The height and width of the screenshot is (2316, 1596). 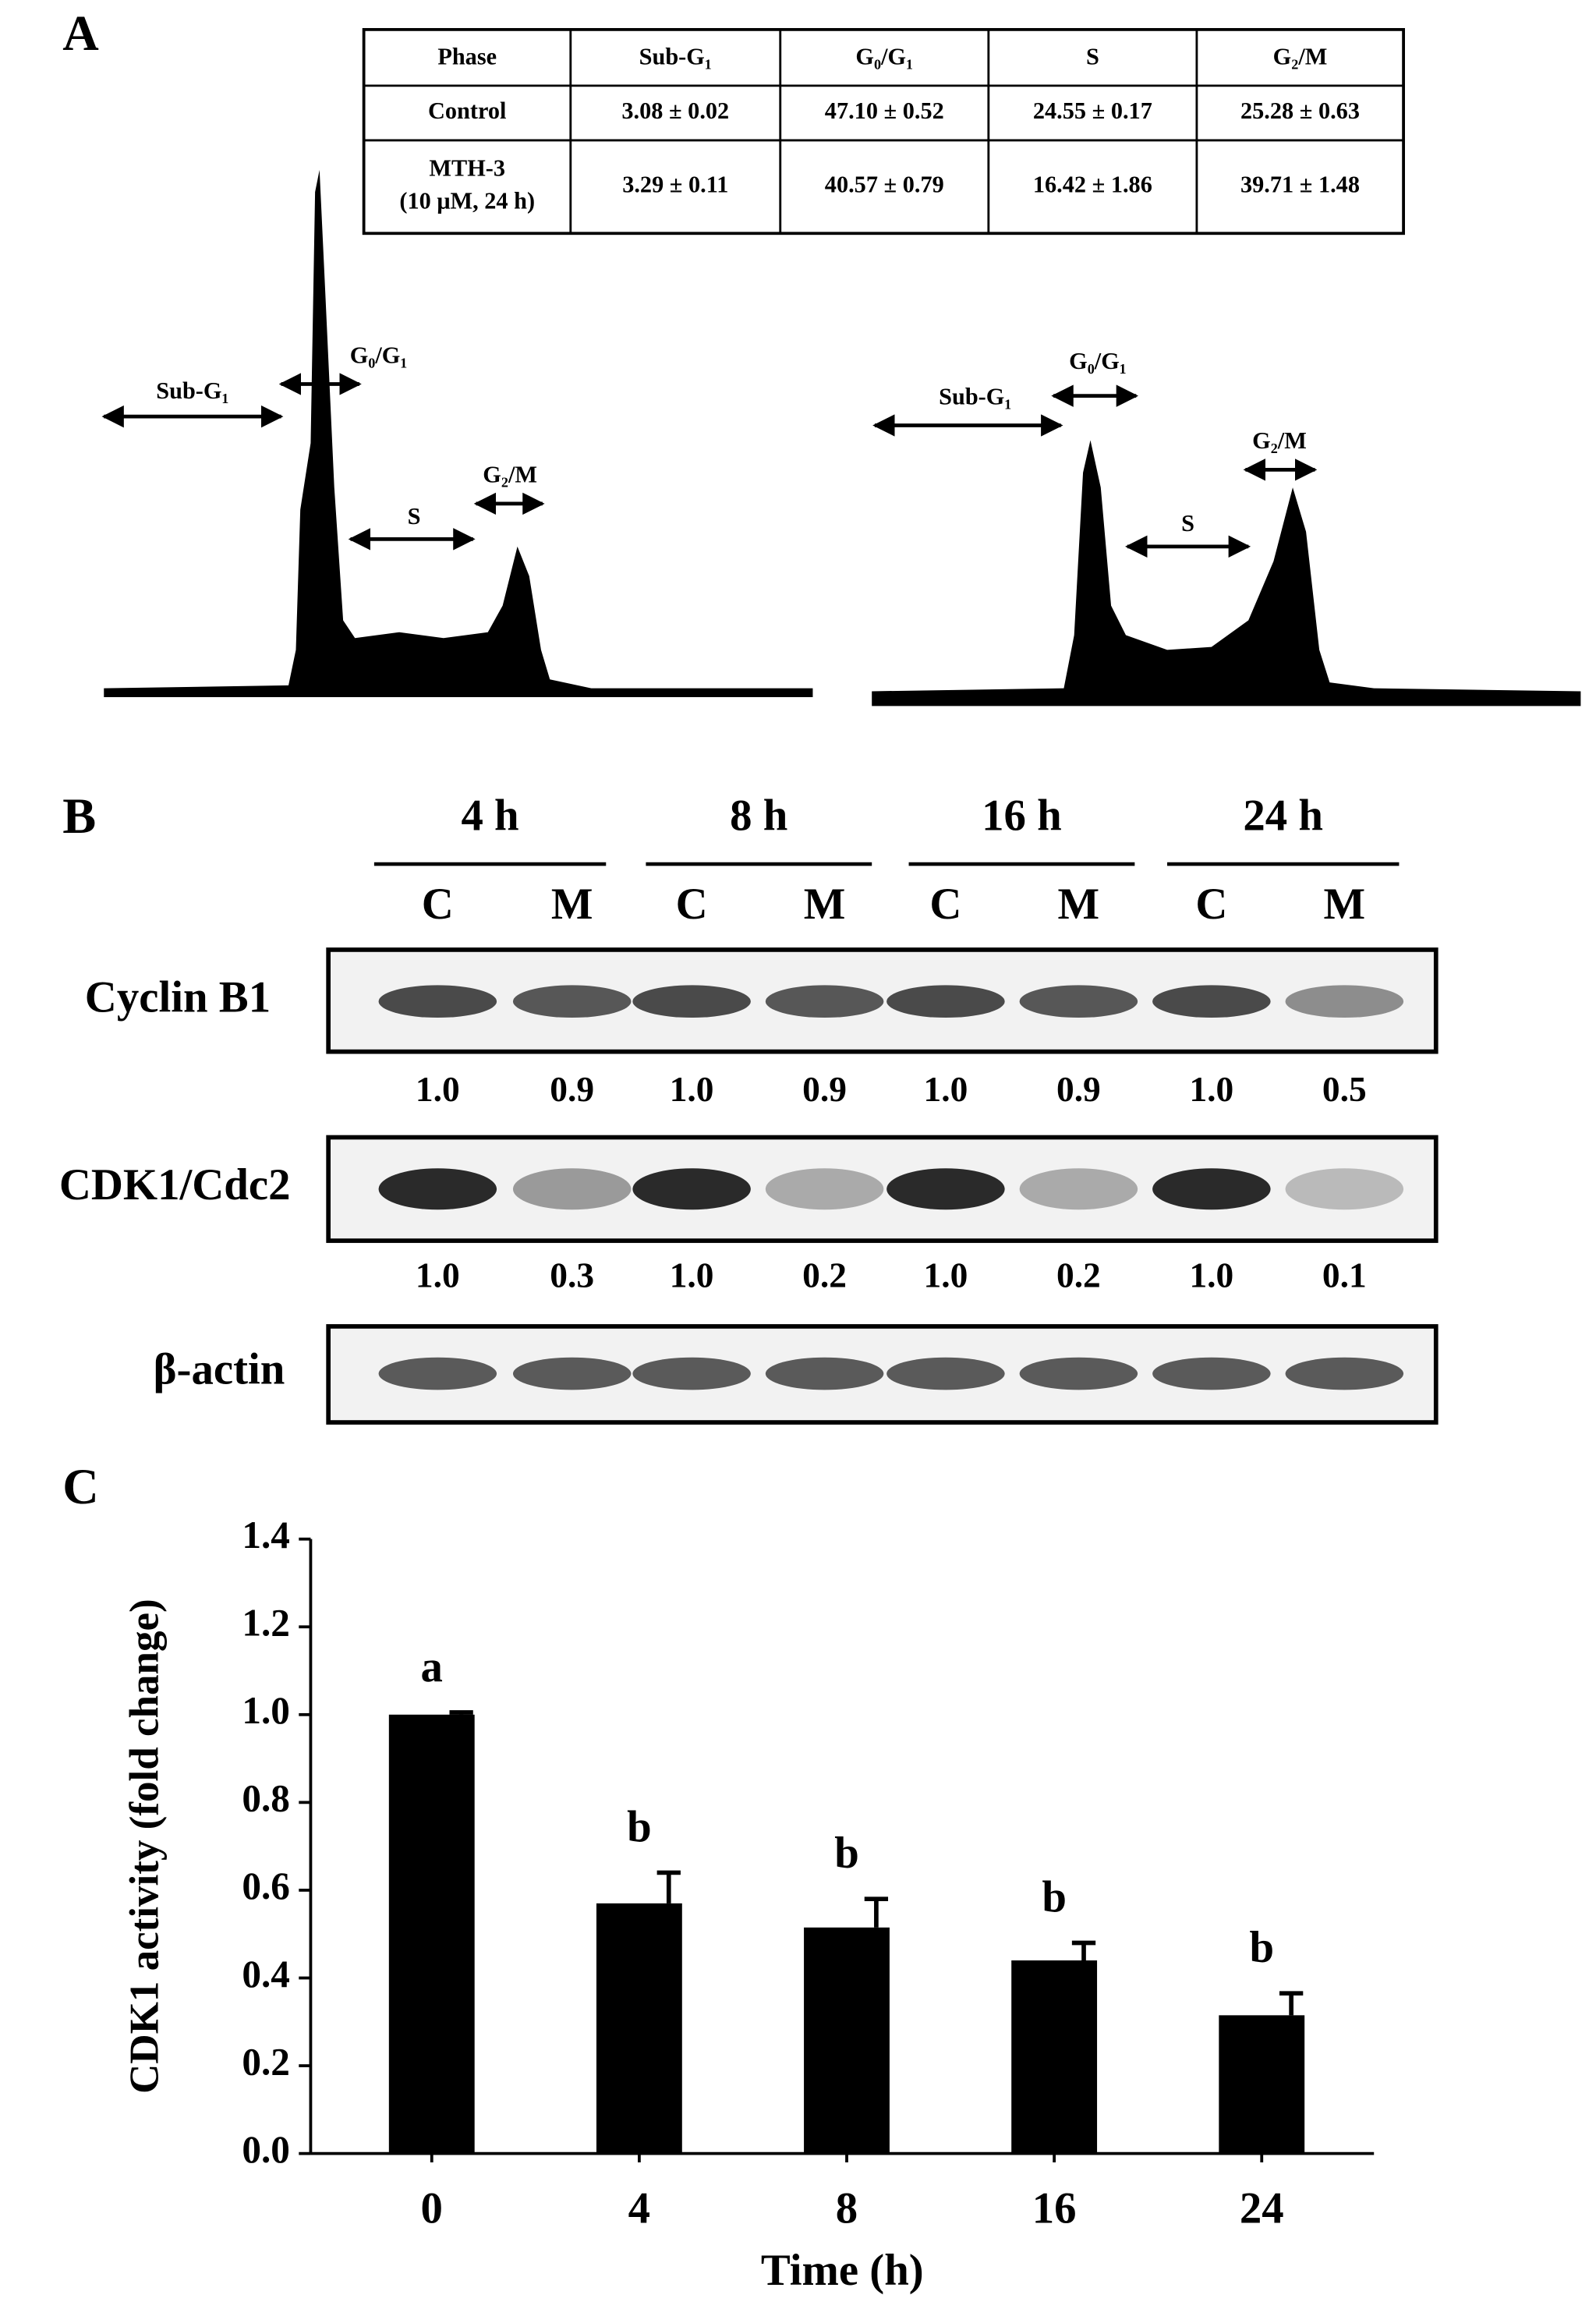 I want to click on table-cell: 25.28 ± 0.63, so click(x=1300, y=110).